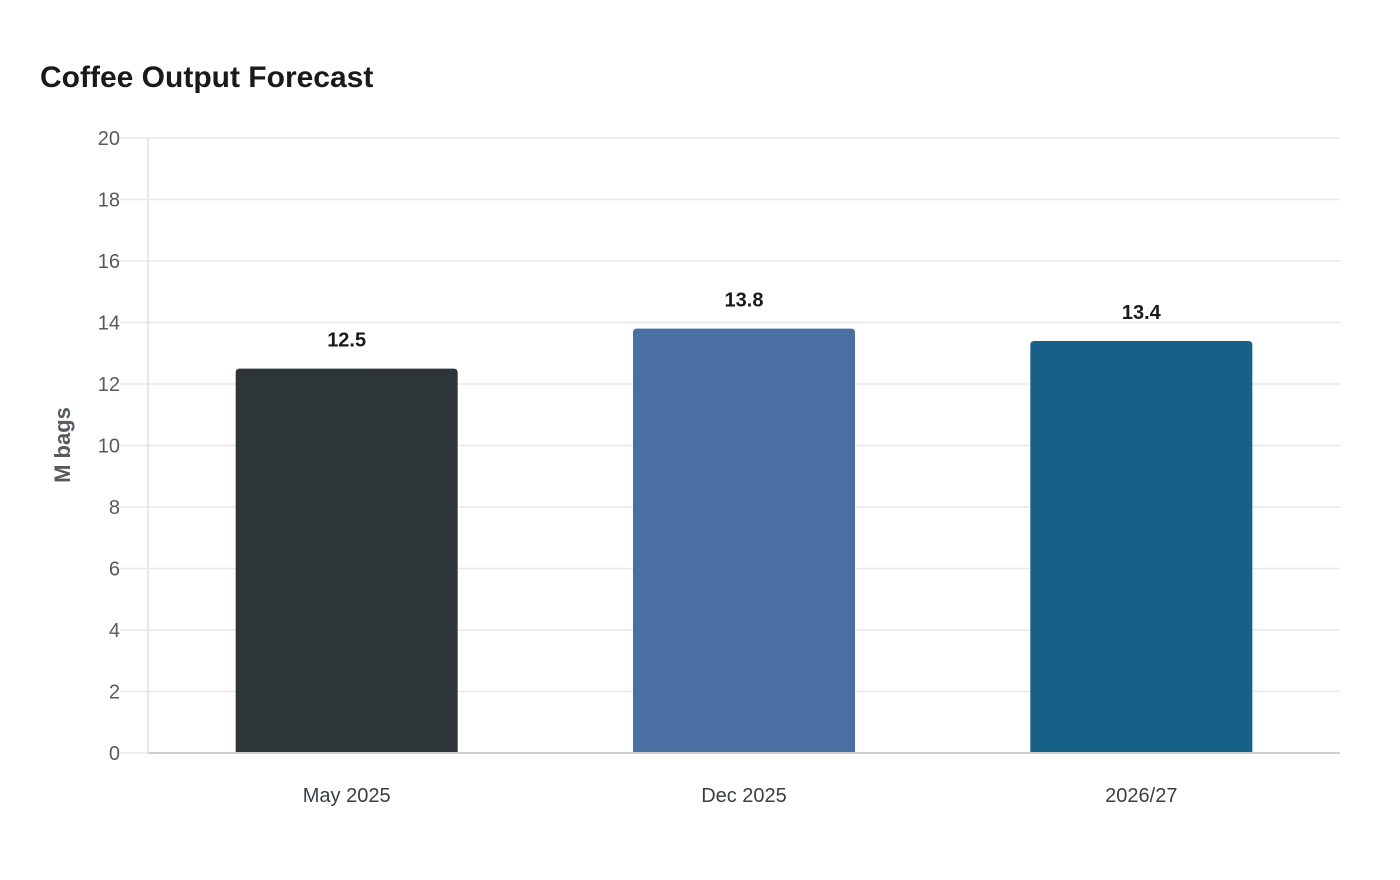 The image size is (1400, 880). Describe the element at coordinates (109, 201) in the screenshot. I see `y-tick-label: 18` at that location.